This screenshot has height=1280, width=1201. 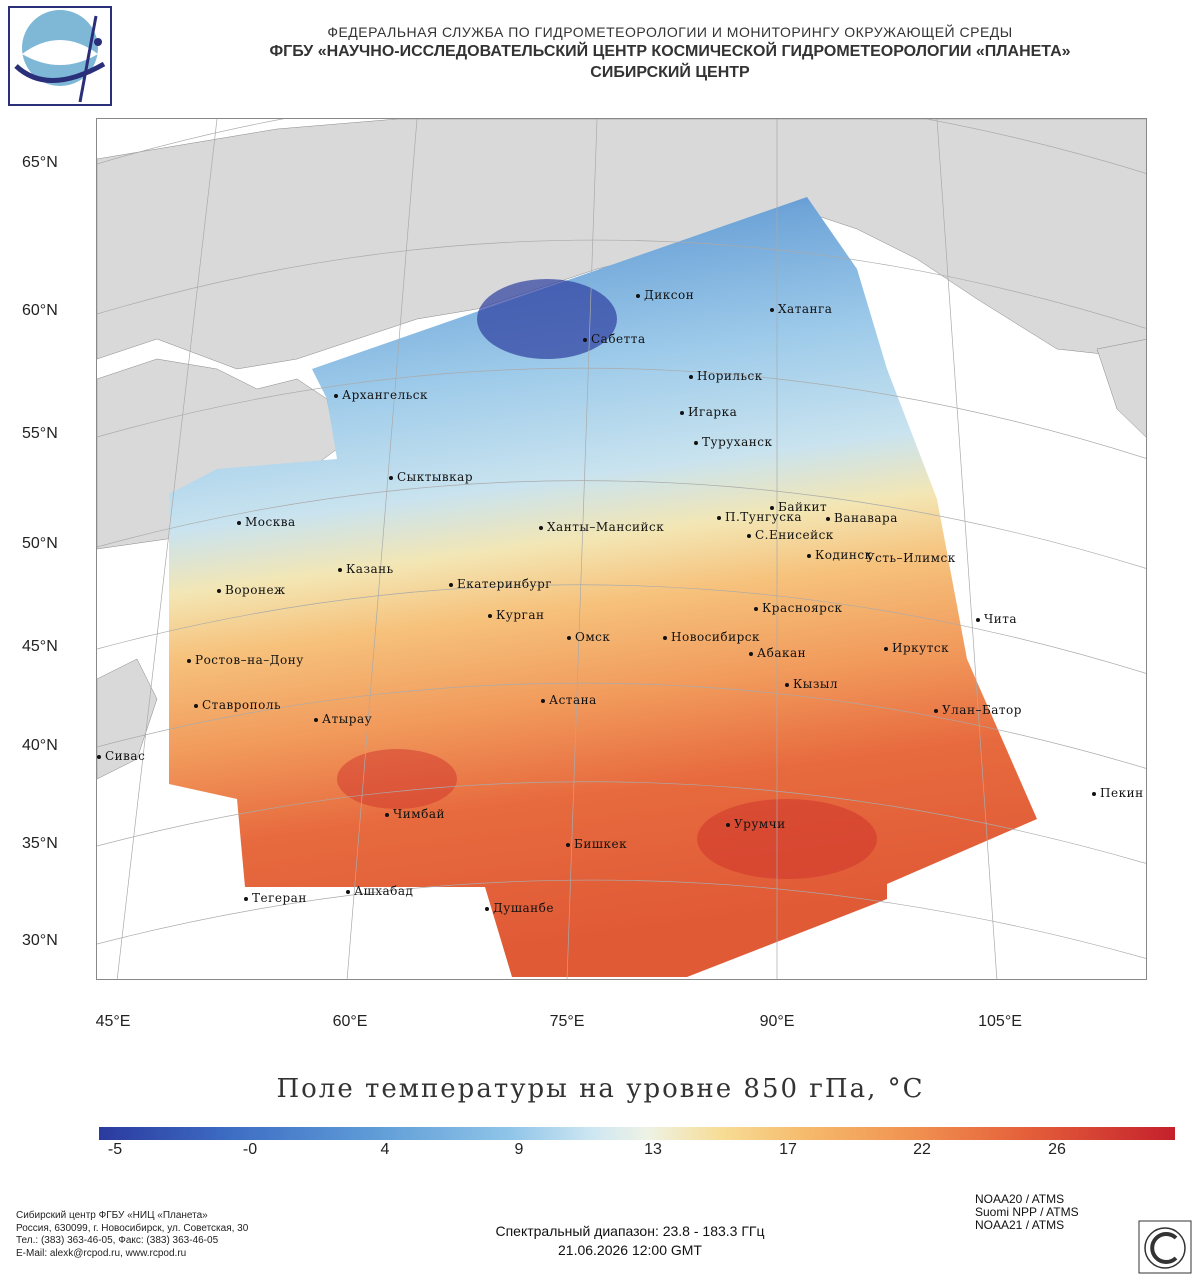 I want to click on city-label: Пекин, so click(x=1122, y=793).